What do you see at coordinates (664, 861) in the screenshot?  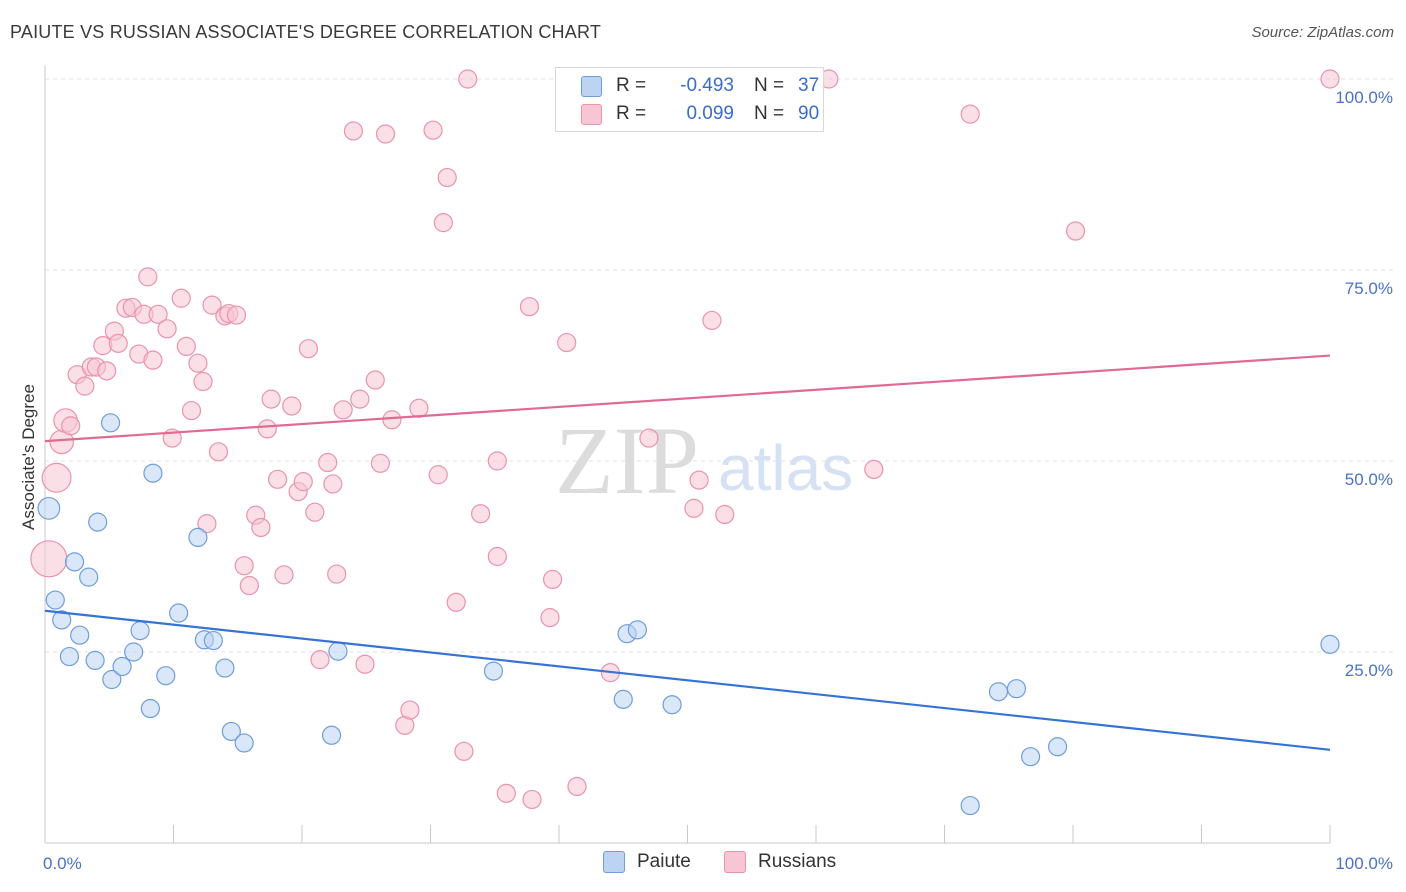 I see `paiute-legend-label: Paiute` at bounding box center [664, 861].